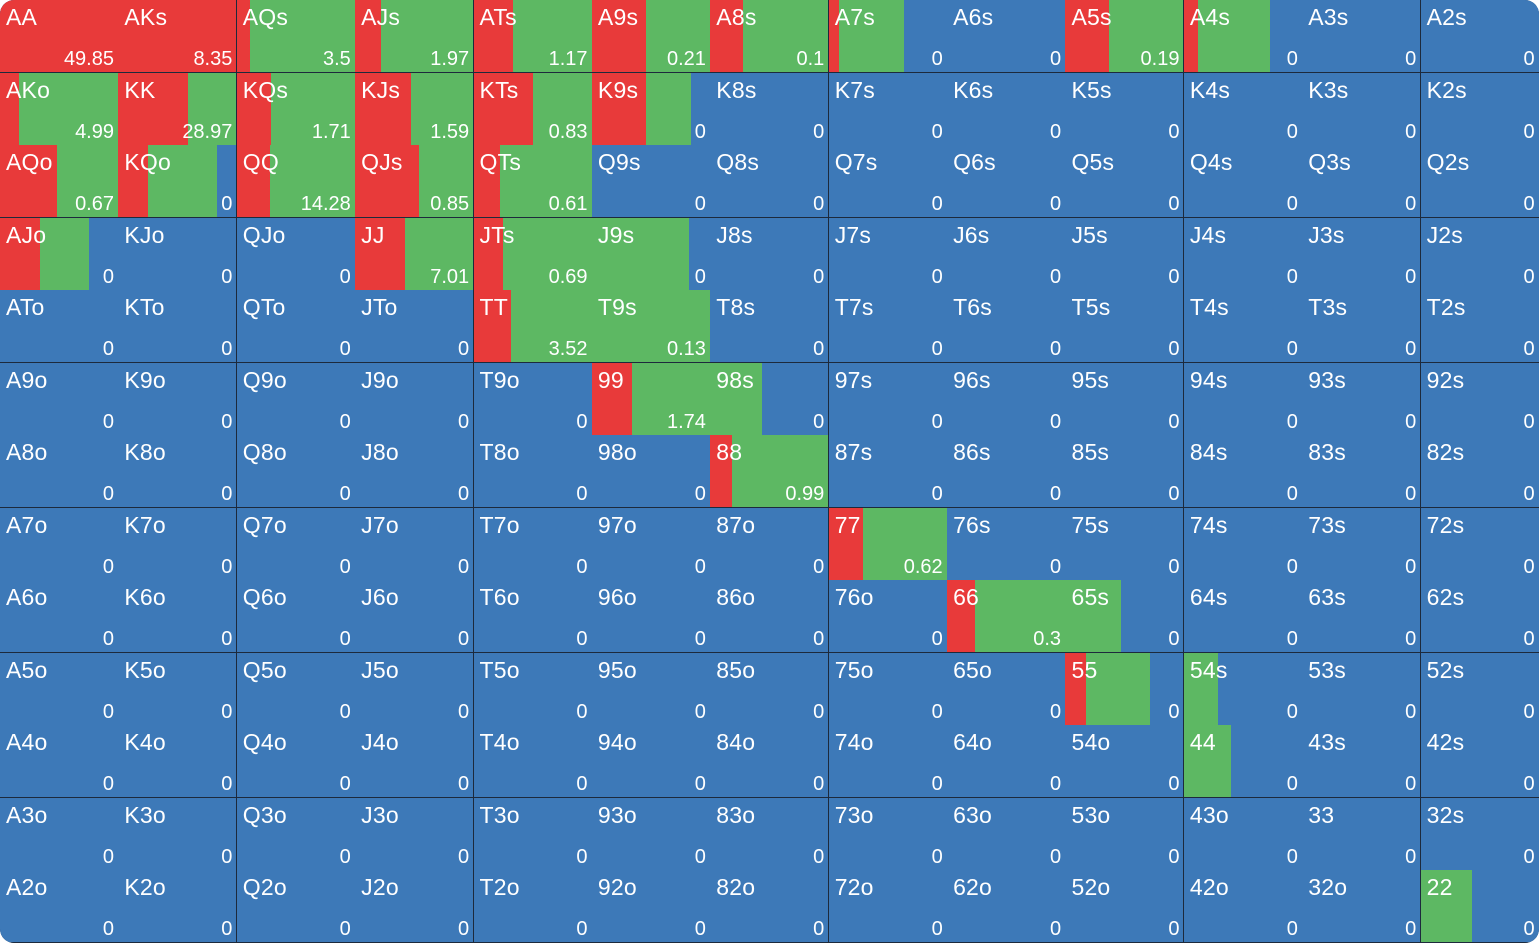 This screenshot has height=943, width=1539. What do you see at coordinates (296, 834) in the screenshot?
I see `hand-cell-Q3o: Q3o 0` at bounding box center [296, 834].